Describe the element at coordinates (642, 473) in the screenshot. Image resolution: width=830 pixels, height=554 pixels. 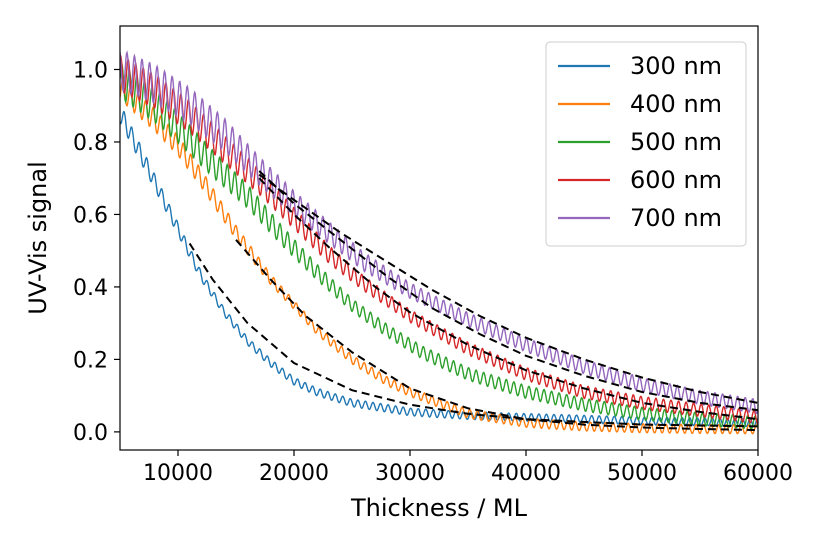
I see `x-tick-label: 50000` at that location.